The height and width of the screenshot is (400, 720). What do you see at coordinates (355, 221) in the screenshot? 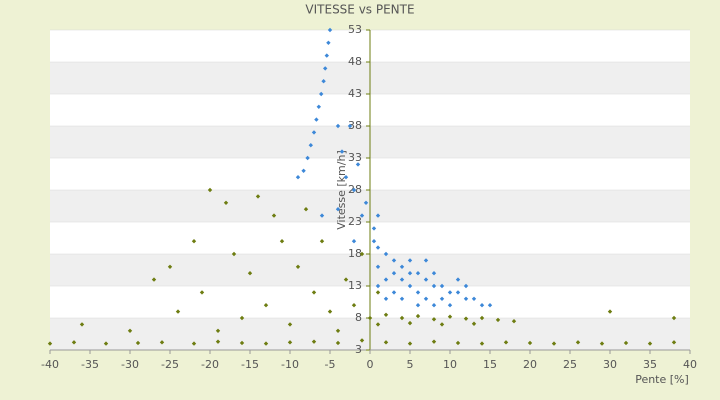
I see `y-tick-label: 23` at bounding box center [355, 221].